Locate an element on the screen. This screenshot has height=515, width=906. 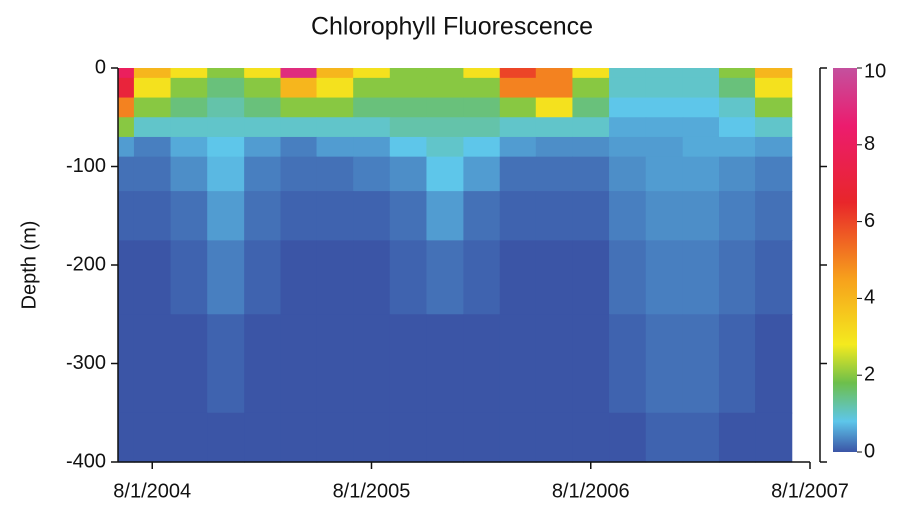
x-tick-label: 8/1/2007 is located at coordinates (810, 491).